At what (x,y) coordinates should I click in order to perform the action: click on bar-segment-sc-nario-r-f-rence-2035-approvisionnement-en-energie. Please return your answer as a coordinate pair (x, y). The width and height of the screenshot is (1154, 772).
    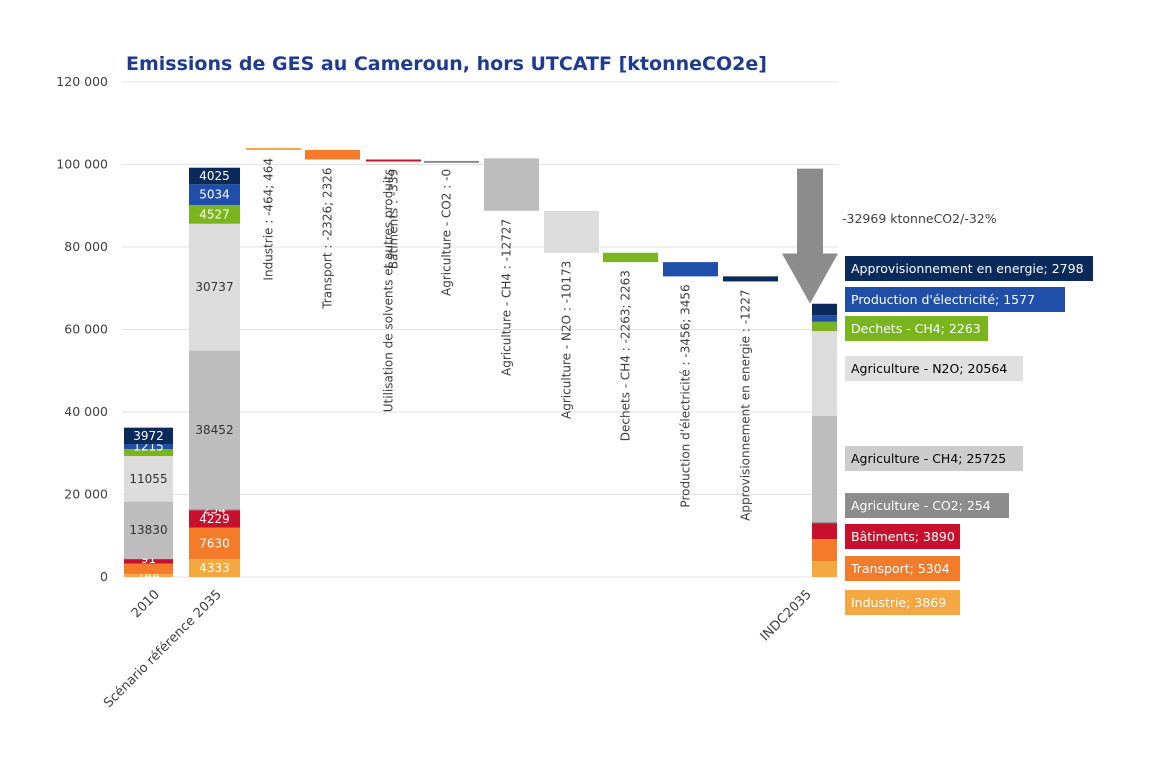
    Looking at the image, I should click on (214, 176).